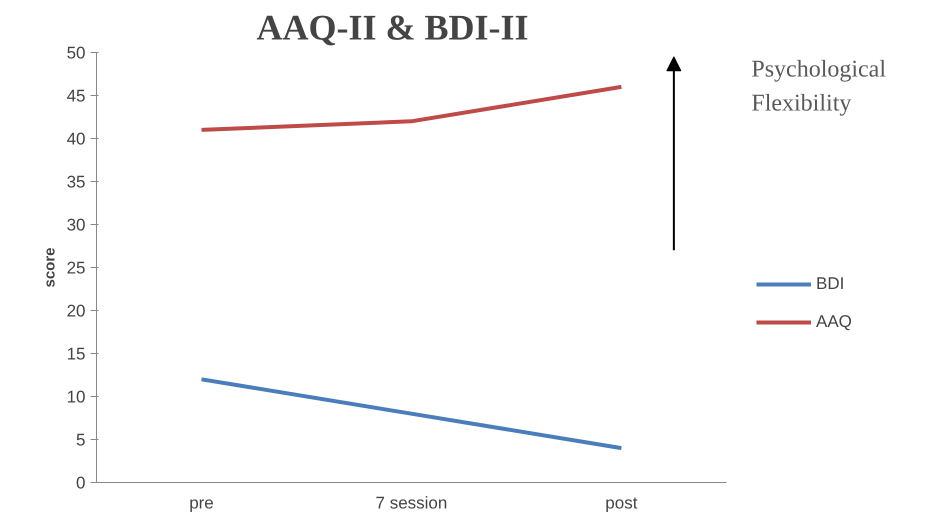 This screenshot has height=527, width=948. Describe the element at coordinates (830, 284) in the screenshot. I see `legend-label: BDI` at that location.